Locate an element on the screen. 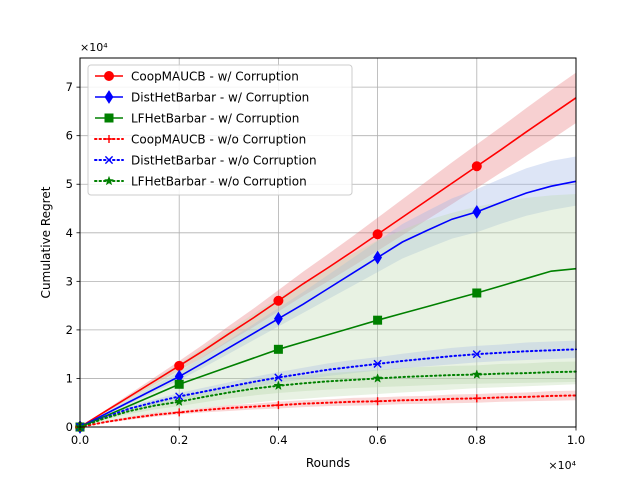  y-tick-label: 0 is located at coordinates (69, 427).